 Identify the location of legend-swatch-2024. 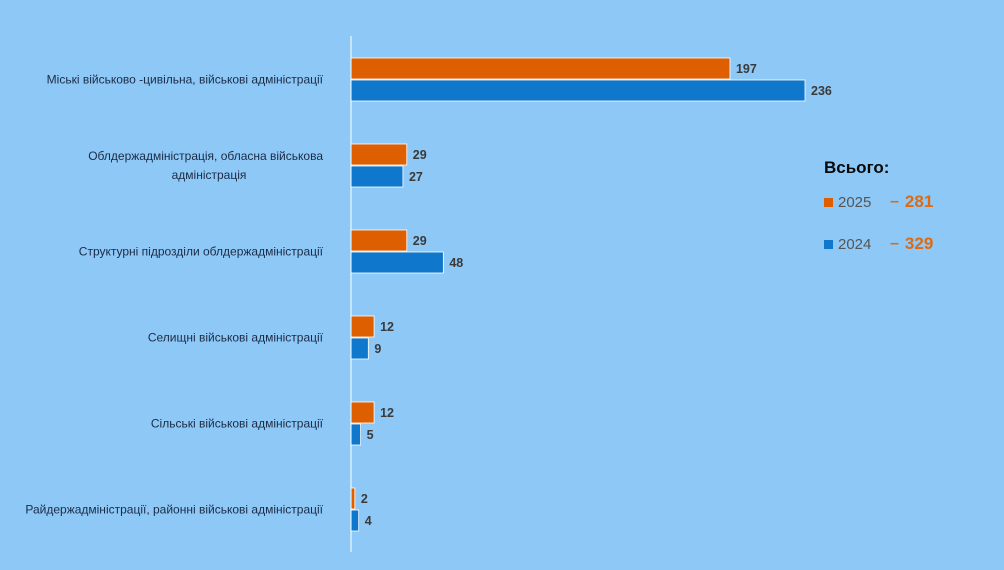
(828, 244).